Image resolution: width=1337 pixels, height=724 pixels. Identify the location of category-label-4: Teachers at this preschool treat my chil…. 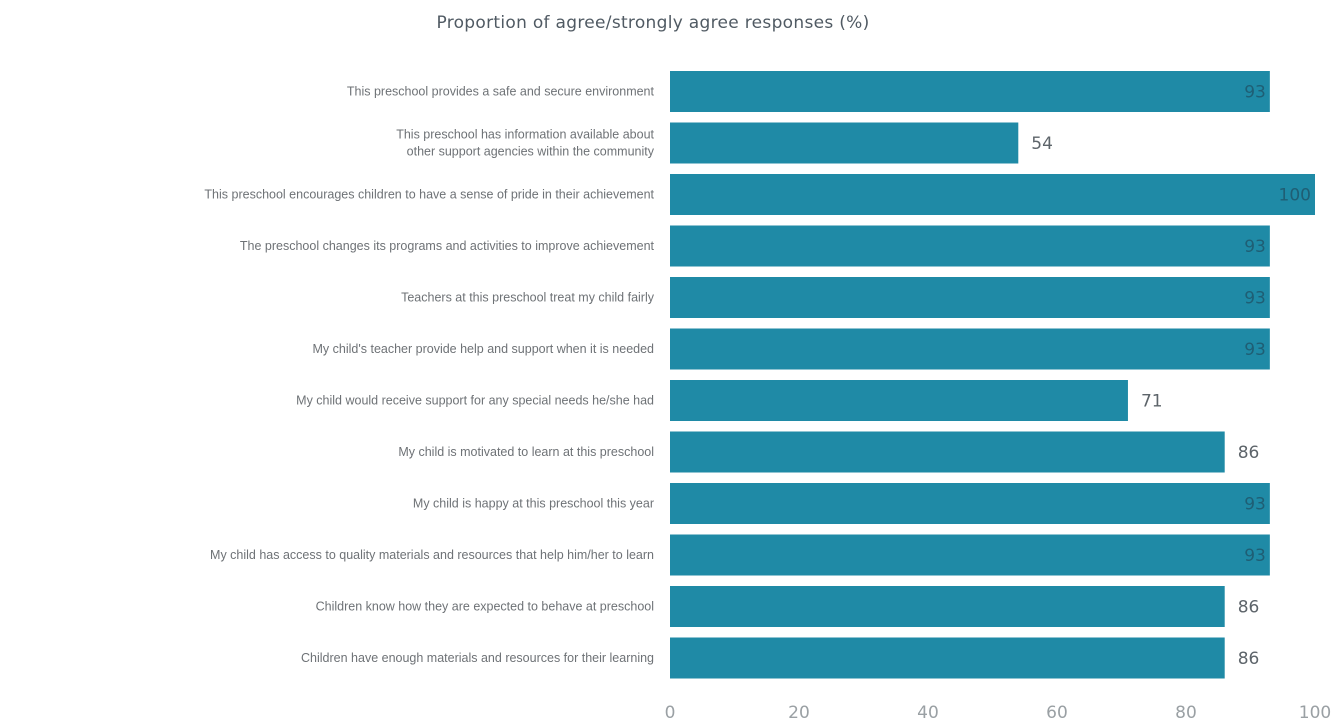
(528, 298).